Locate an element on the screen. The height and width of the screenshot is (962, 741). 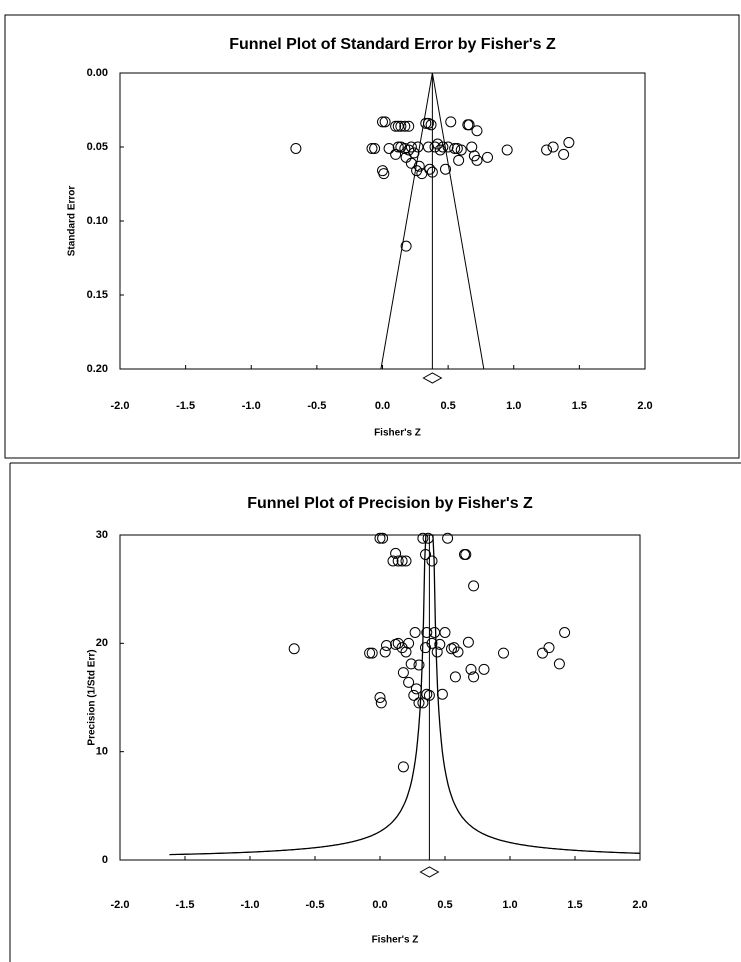
y-tick-label: 0.00 is located at coordinates (97, 73).